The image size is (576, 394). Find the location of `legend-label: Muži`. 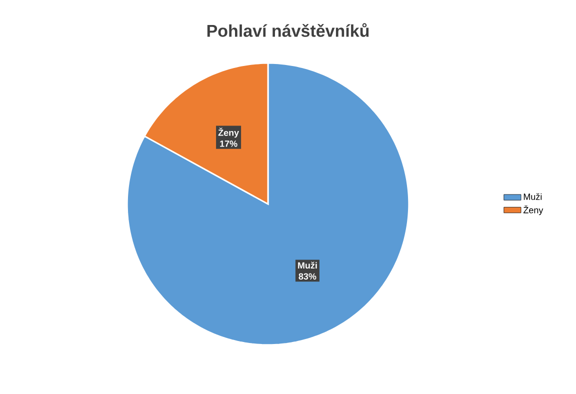

legend-label: Muži is located at coordinates (533, 196).